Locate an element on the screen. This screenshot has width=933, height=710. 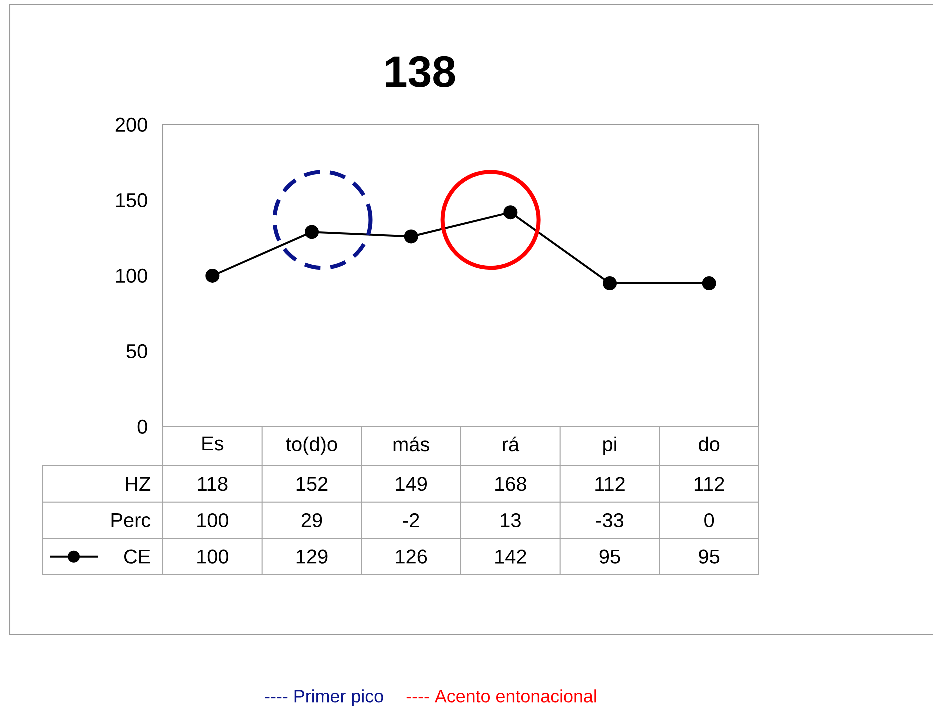
text: ---- Primer pico is located at coordinates (324, 698).